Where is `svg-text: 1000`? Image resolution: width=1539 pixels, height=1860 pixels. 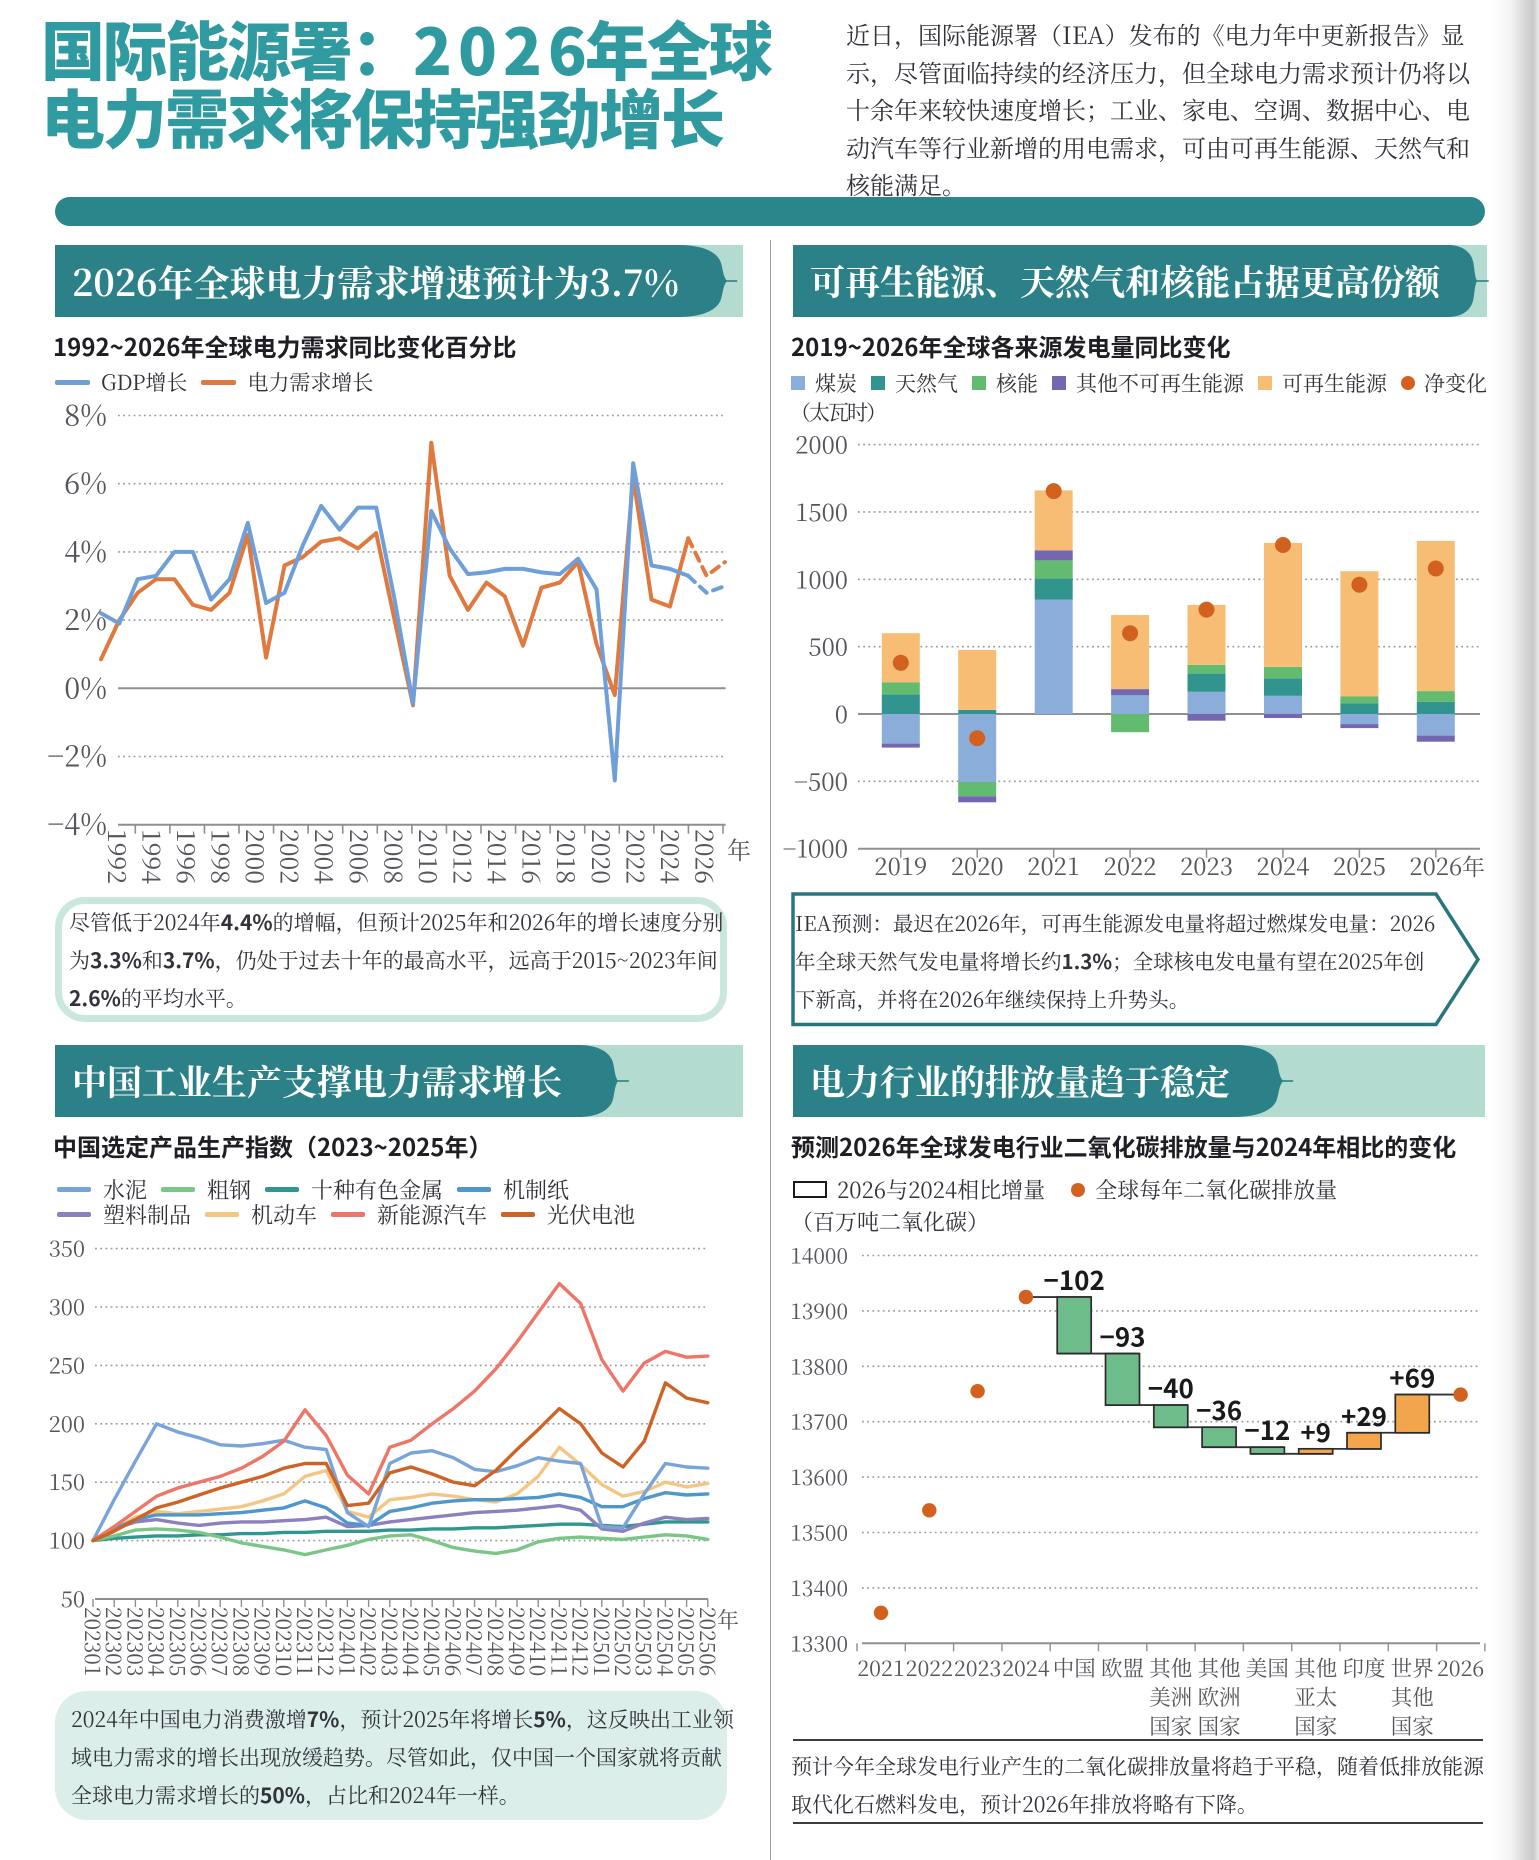
svg-text: 1000 is located at coordinates (821, 577).